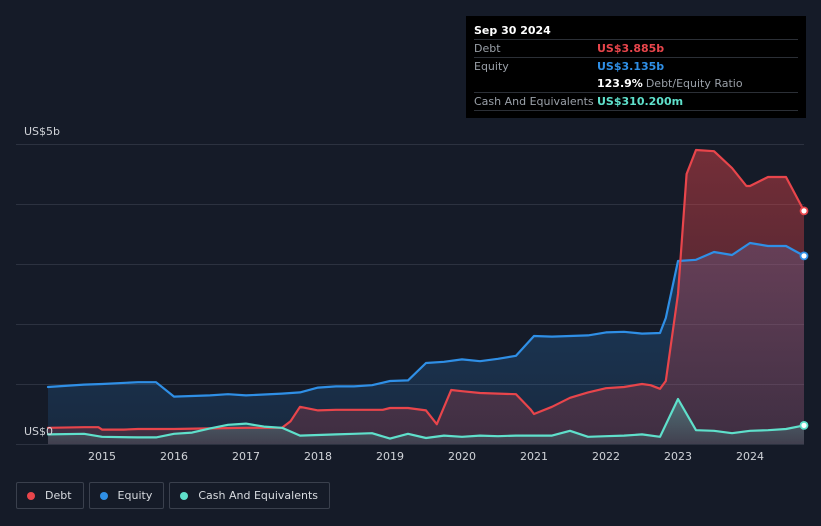 Image resolution: width=821 pixels, height=526 pixels. I want to click on equity-end-marker, so click(804, 256).